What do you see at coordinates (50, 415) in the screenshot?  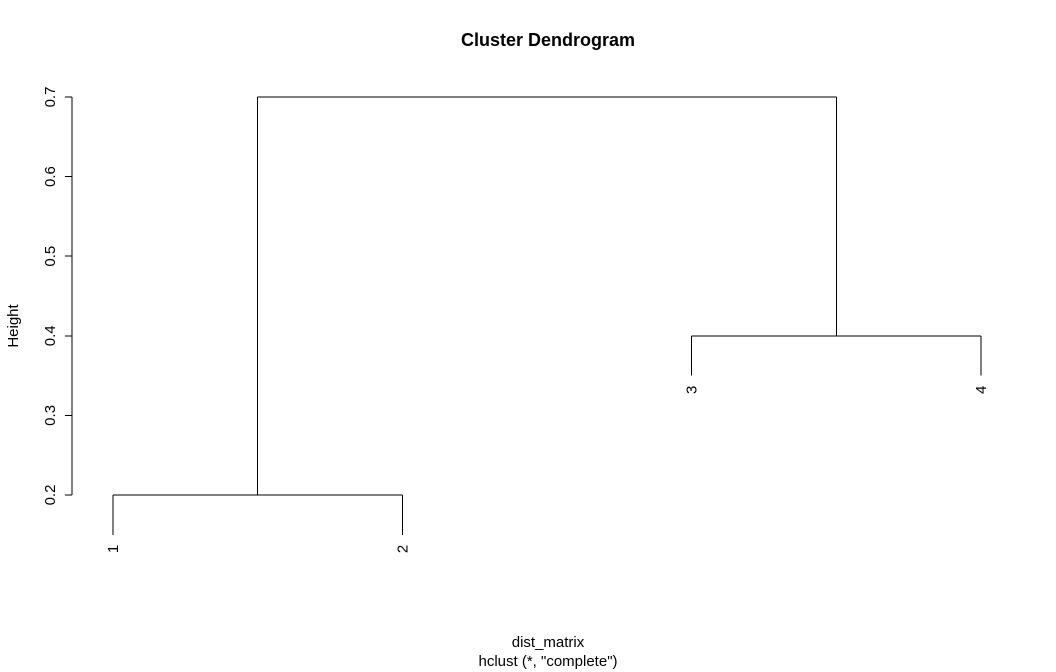 I see `y-tick-label: 0.3` at bounding box center [50, 415].